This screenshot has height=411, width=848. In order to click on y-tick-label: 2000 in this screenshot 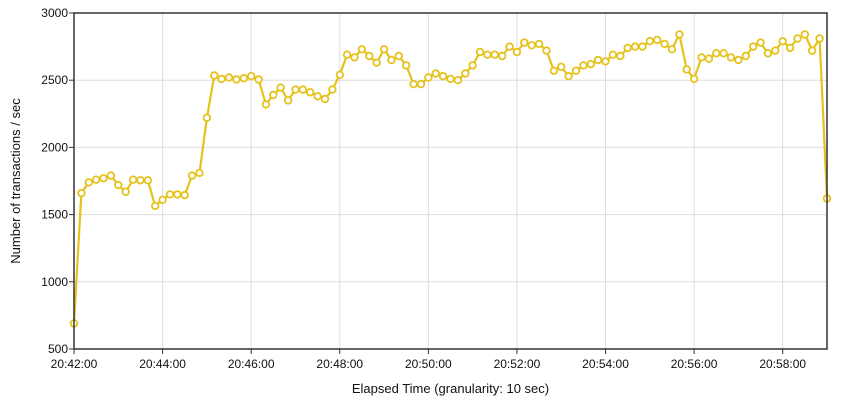, I will do `click(54, 147)`.